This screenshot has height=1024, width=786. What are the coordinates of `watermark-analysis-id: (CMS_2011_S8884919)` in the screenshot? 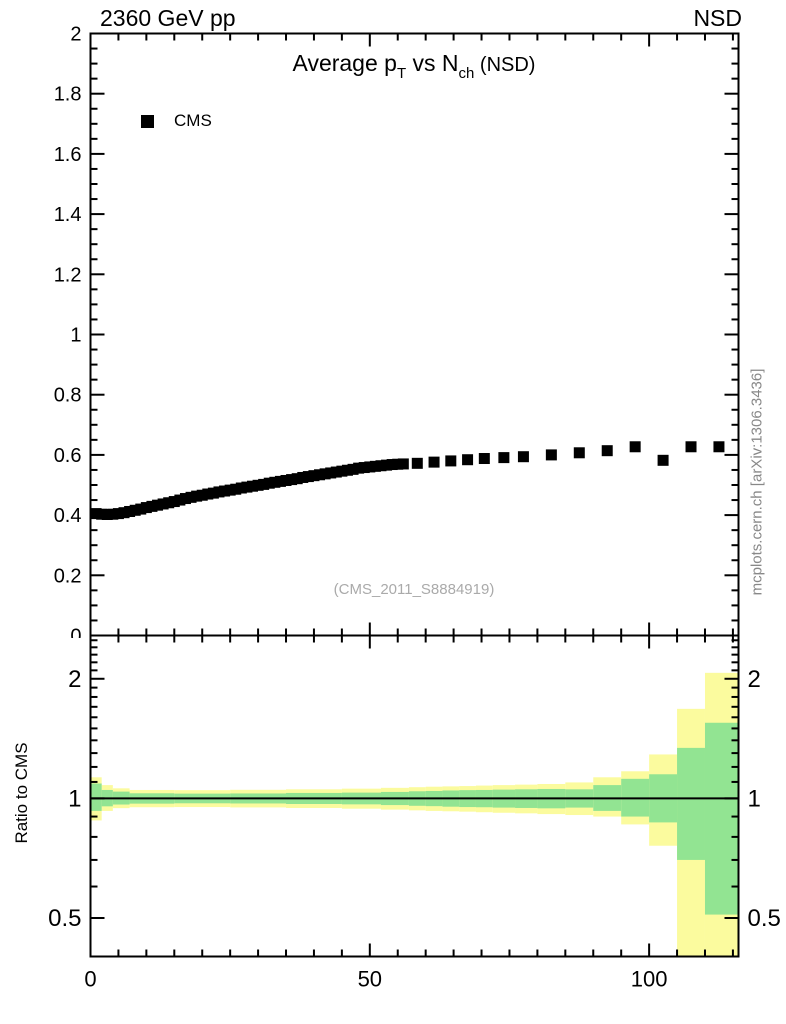 It's located at (414, 589).